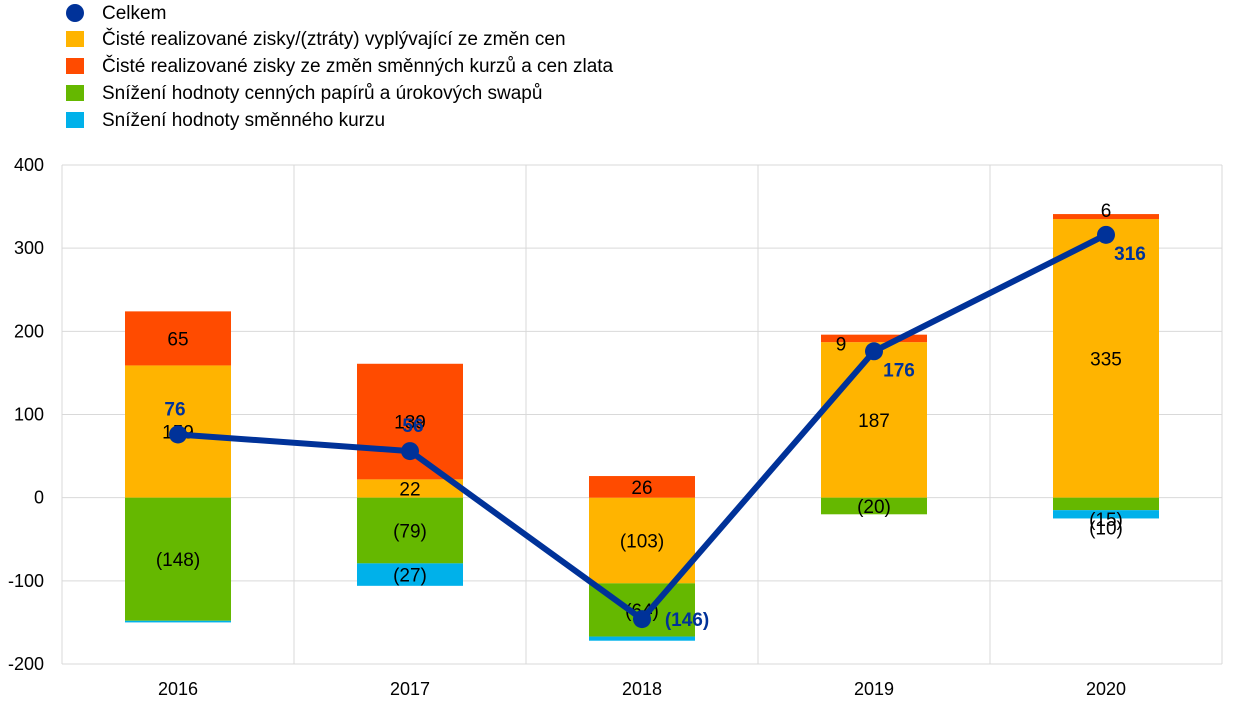  I want to click on y-tick-label: 200, so click(29, 331).